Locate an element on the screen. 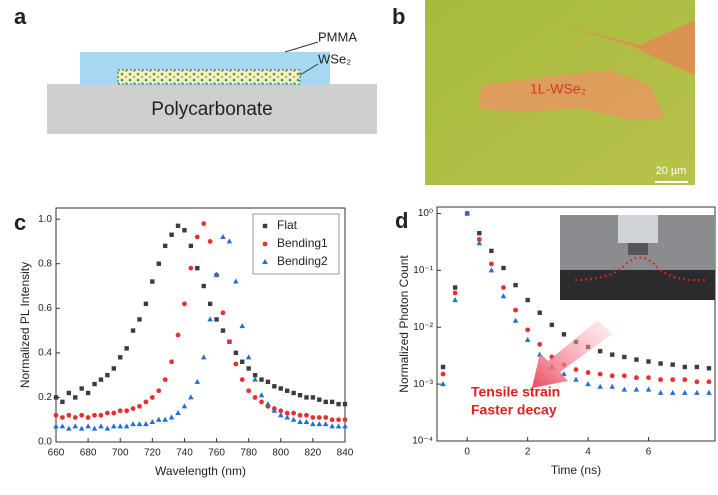  x-tick-label: 660 is located at coordinates (56, 453).